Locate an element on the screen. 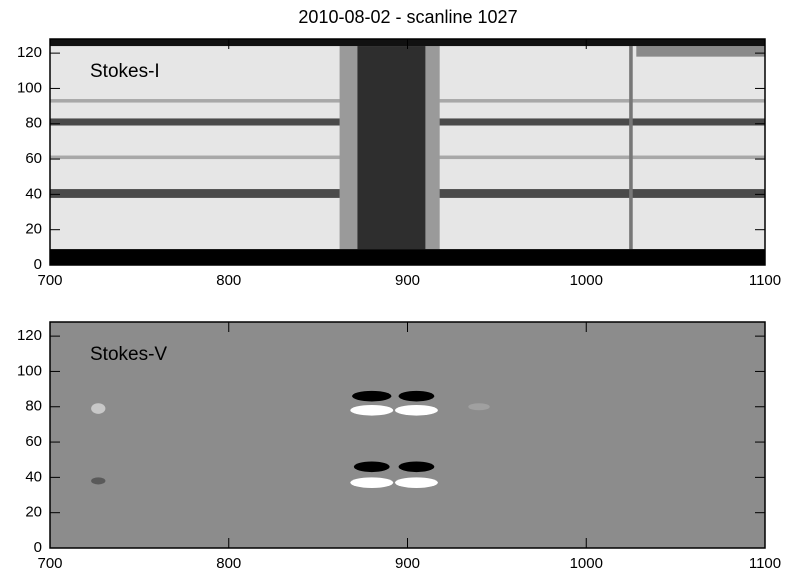  panel-label: Stokes-I is located at coordinates (125, 71).